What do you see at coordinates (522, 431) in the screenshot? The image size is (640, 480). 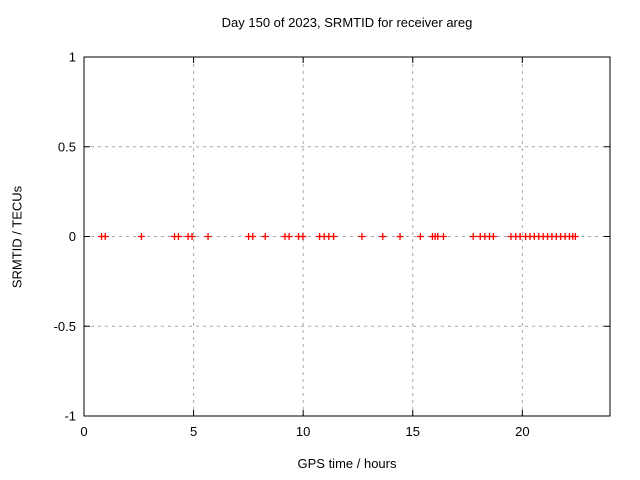 I see `x-tick-label: 20` at bounding box center [522, 431].